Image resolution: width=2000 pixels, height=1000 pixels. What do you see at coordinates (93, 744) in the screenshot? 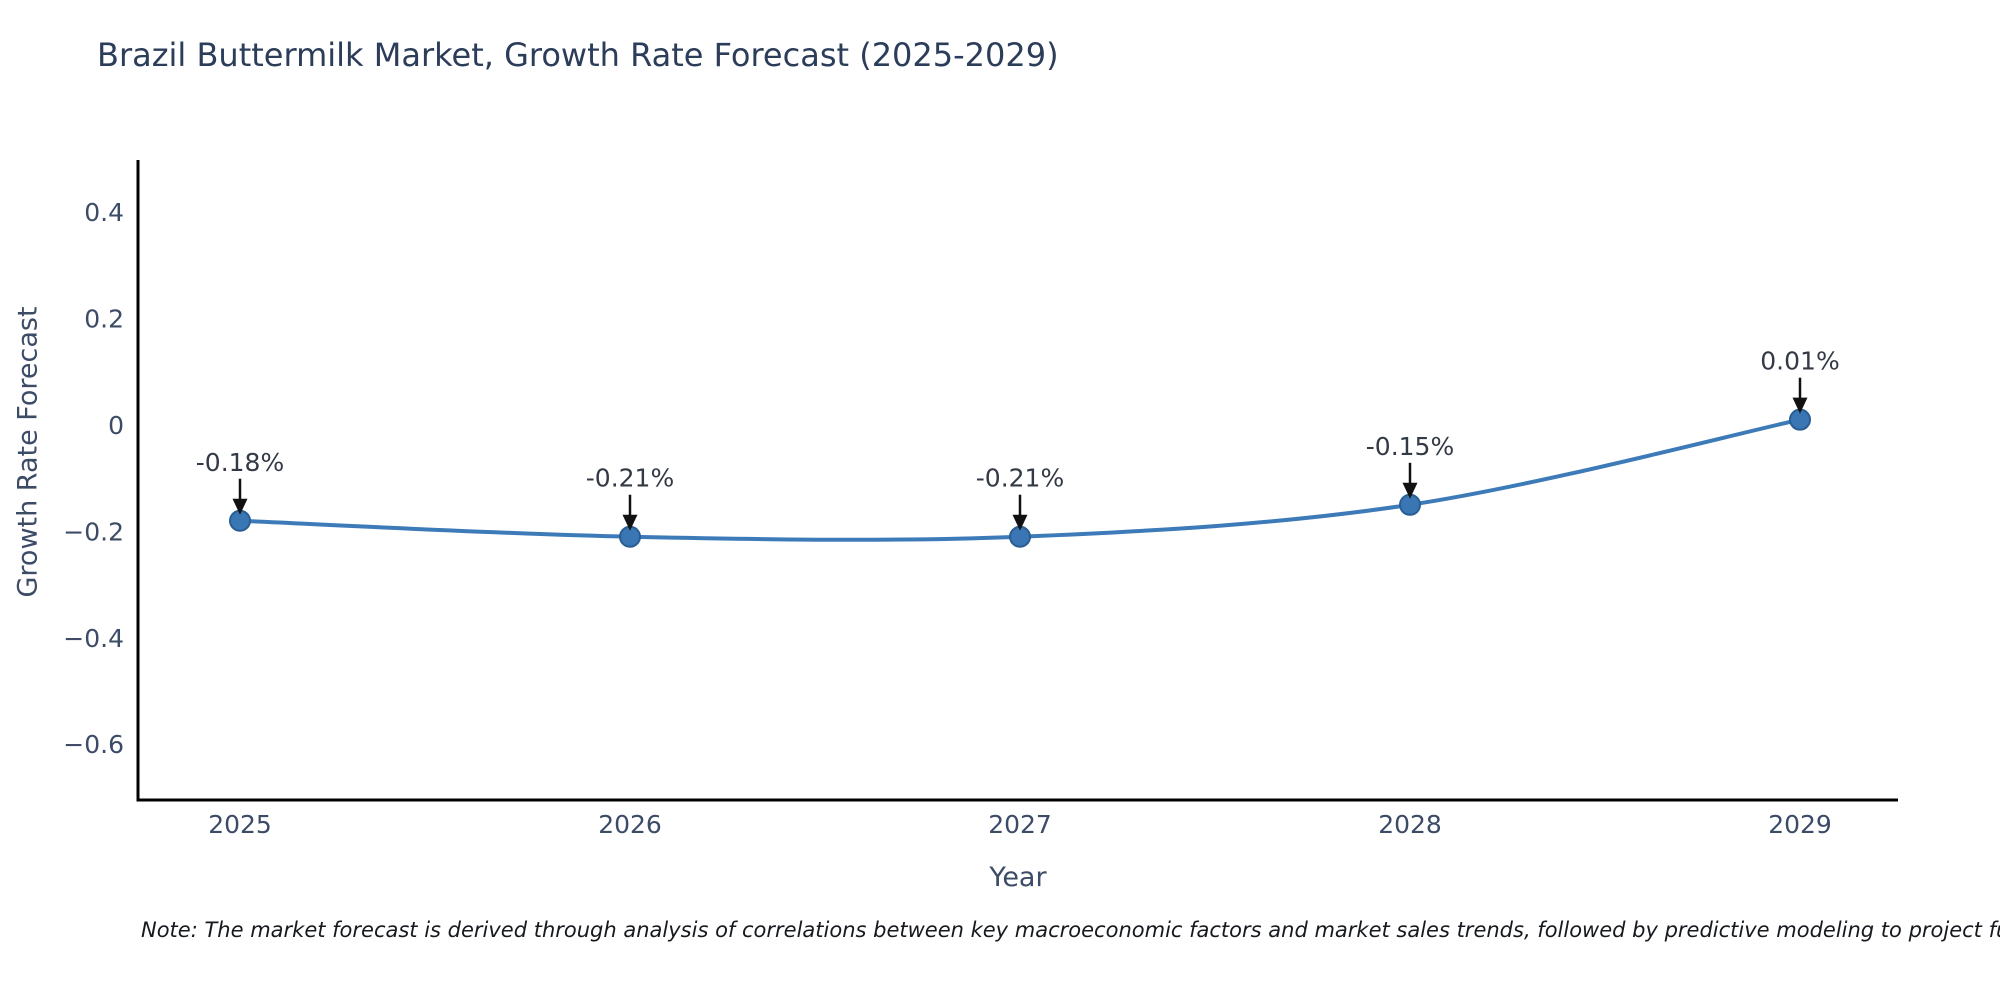
I see `y-tick-label: −0.6` at bounding box center [93, 744].